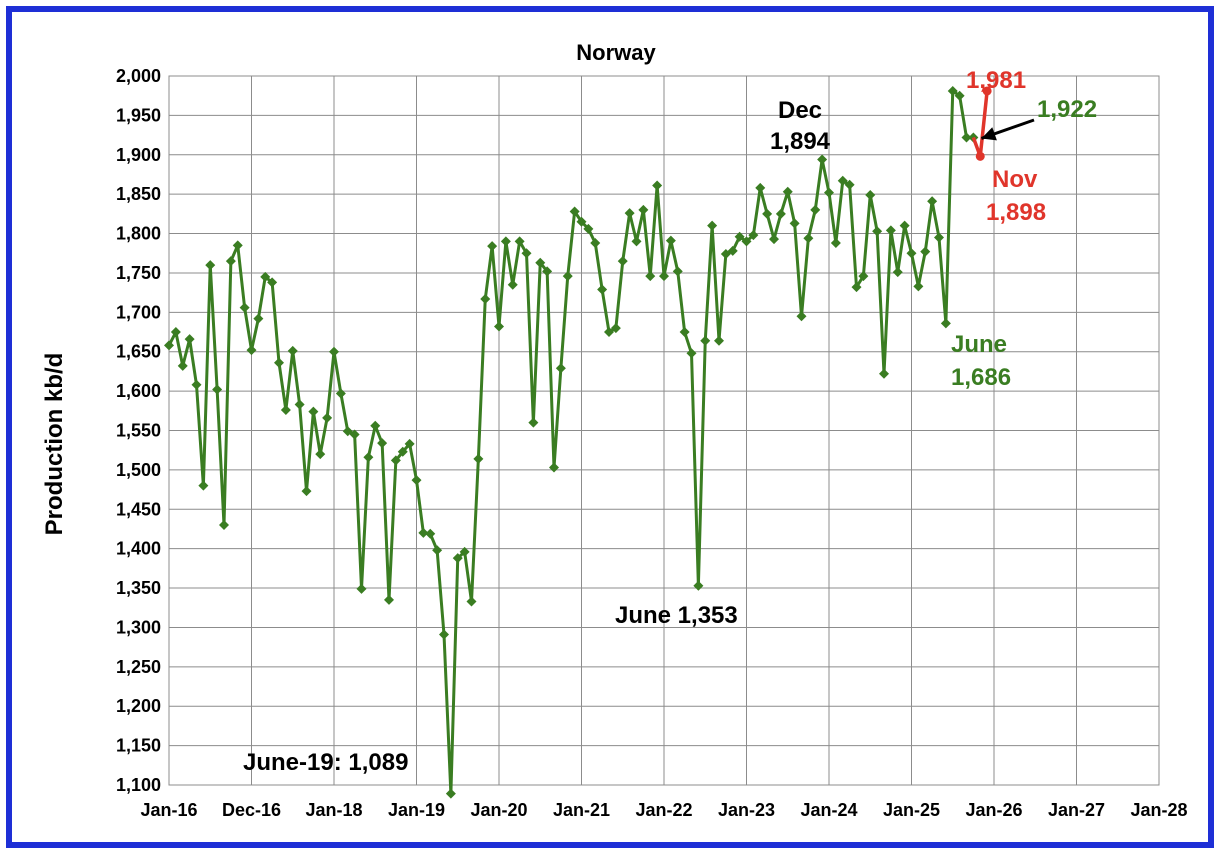  What do you see at coordinates (989, 134) in the screenshot?
I see `annotation-arrow-head` at bounding box center [989, 134].